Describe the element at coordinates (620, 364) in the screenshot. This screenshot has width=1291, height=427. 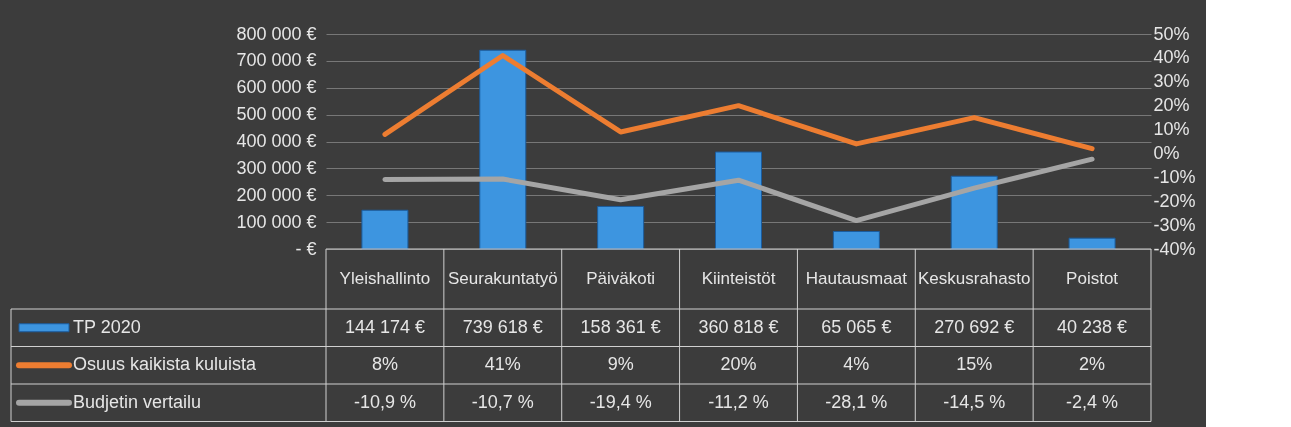
I see `data-label: 9%` at that location.